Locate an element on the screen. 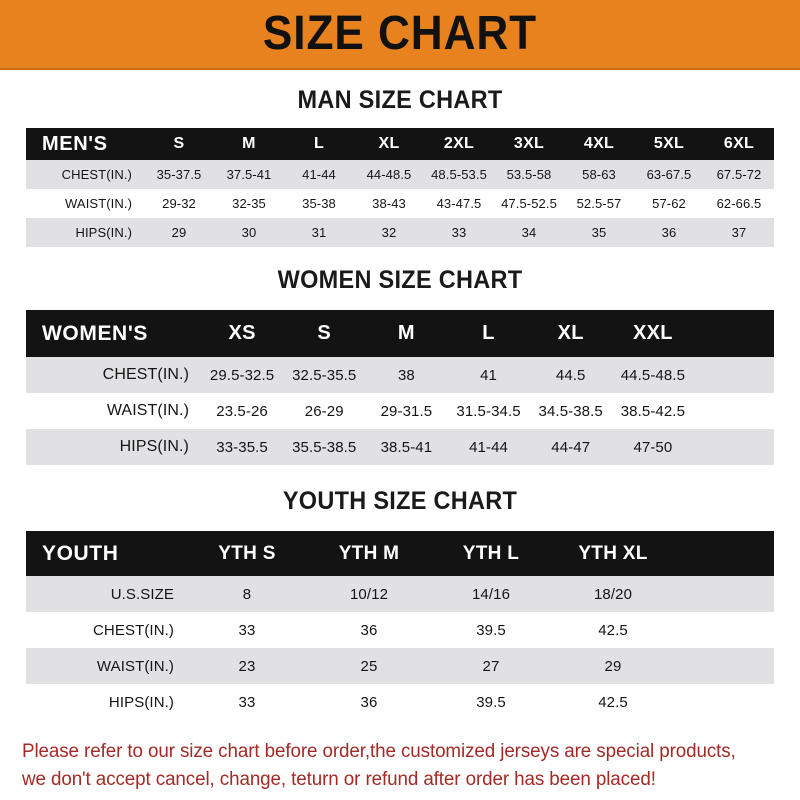 The width and height of the screenshot is (800, 800). youth-ussize-spacer is located at coordinates (724, 594).